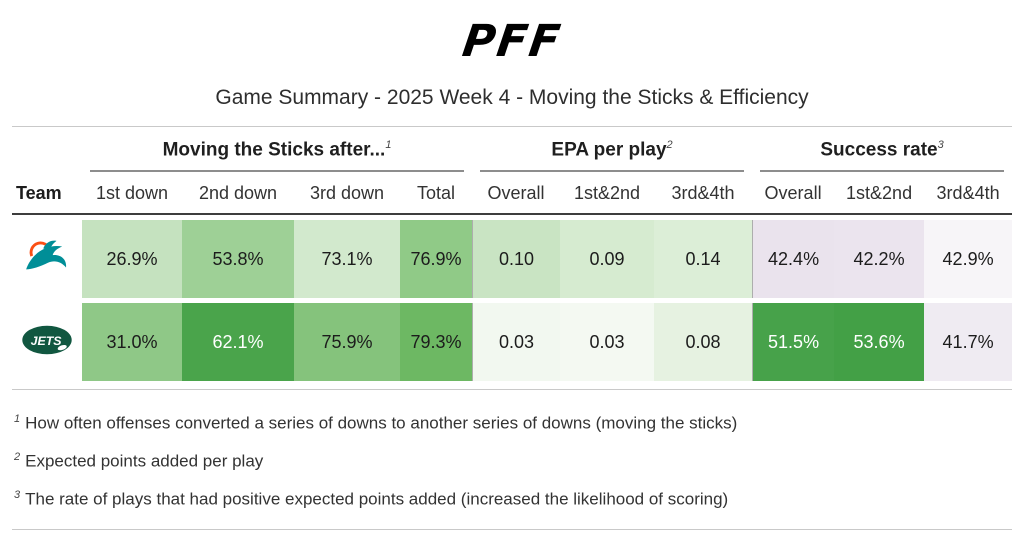 The width and height of the screenshot is (1024, 542). What do you see at coordinates (516, 259) in the screenshot?
I see `stat-cell: 0.10` at bounding box center [516, 259].